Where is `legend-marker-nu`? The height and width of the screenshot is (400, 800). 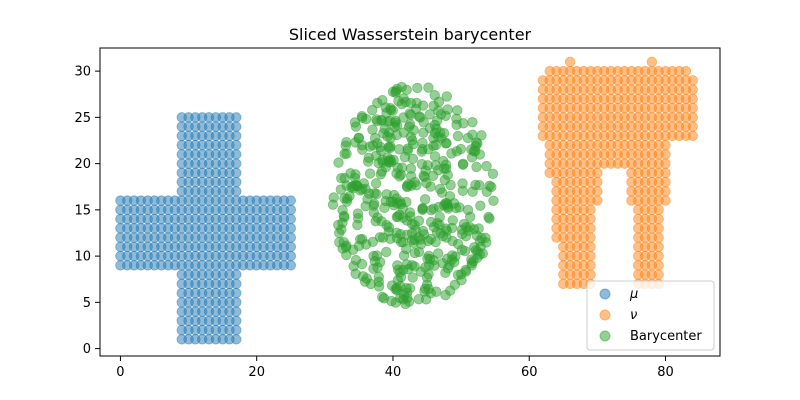 legend-marker-nu is located at coordinates (605, 315).